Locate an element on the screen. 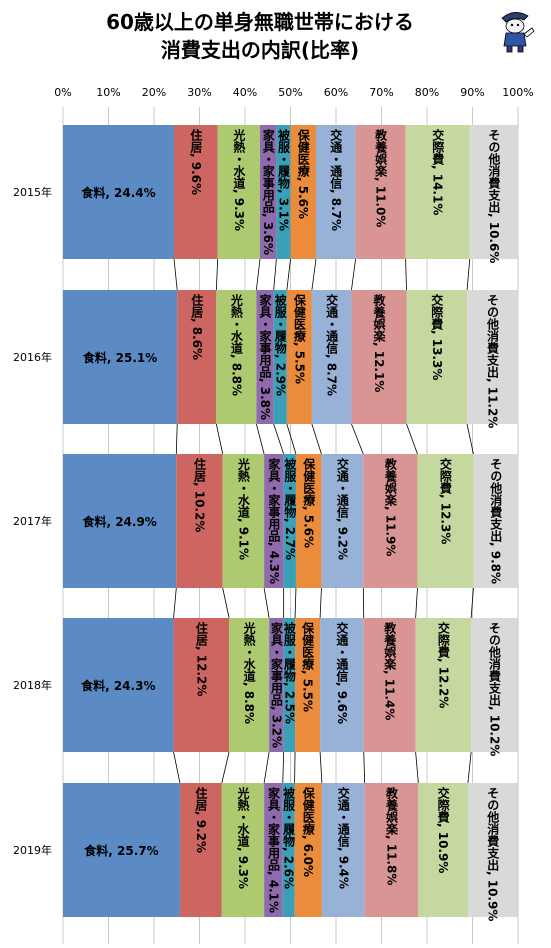 This screenshot has height=948, width=551. category-label: 2018年 is located at coordinates (32, 685).